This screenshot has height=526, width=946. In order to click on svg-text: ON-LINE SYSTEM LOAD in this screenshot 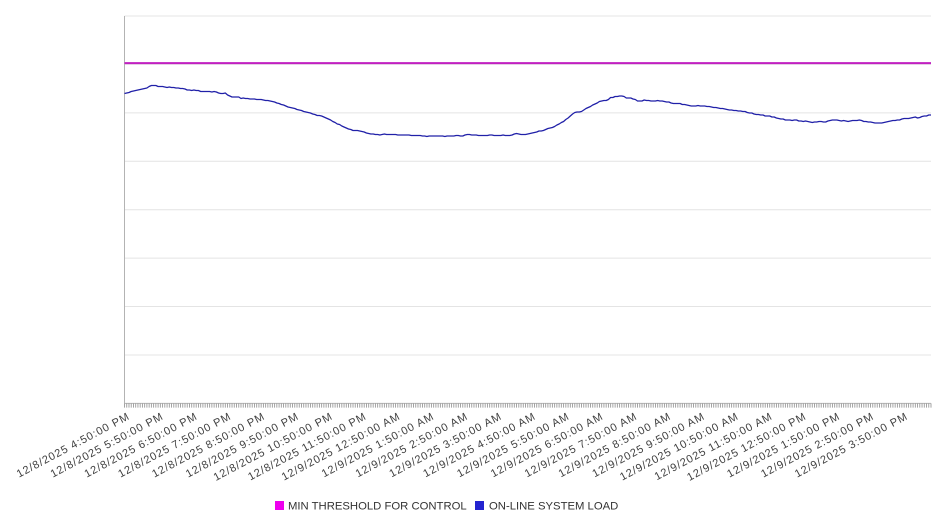, I will do `click(553, 507)`.